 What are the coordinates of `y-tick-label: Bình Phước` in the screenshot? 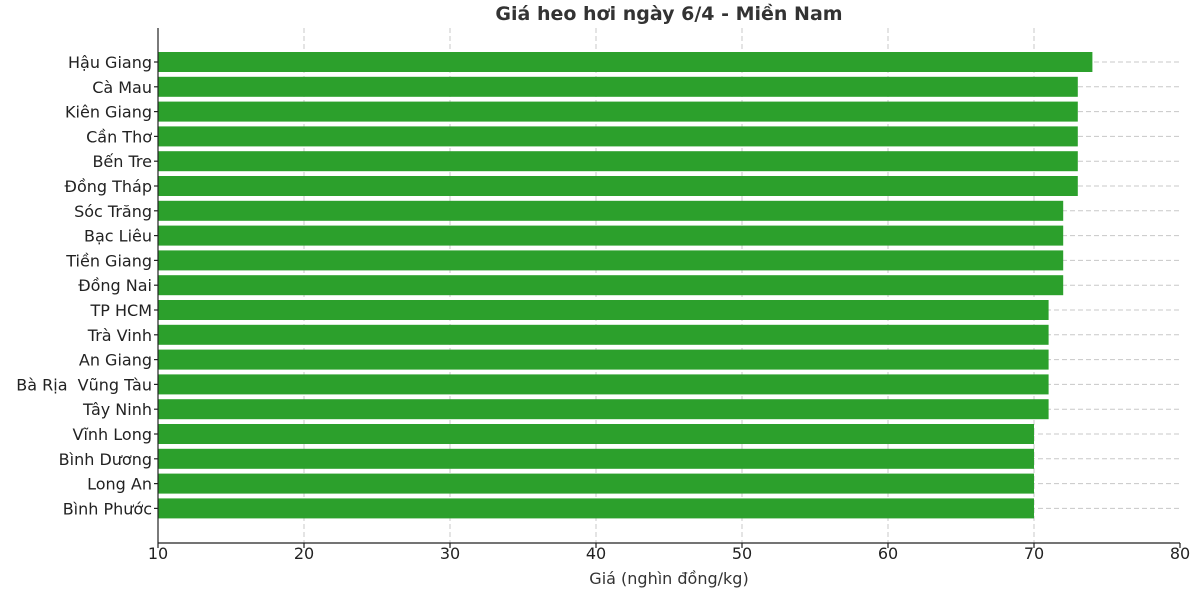 It's located at (107, 508).